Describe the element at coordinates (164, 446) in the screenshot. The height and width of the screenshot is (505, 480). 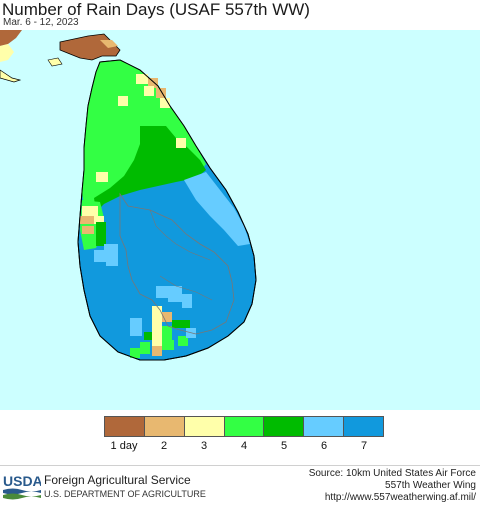
I see `legend-label-2: 2` at that location.